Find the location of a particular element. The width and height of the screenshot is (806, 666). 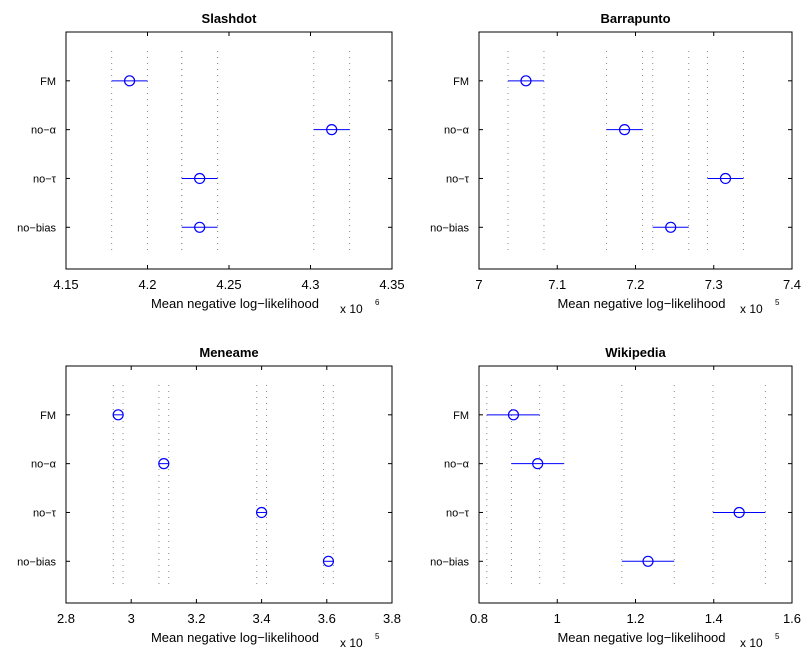

x-tick-label: 1 is located at coordinates (557, 618).